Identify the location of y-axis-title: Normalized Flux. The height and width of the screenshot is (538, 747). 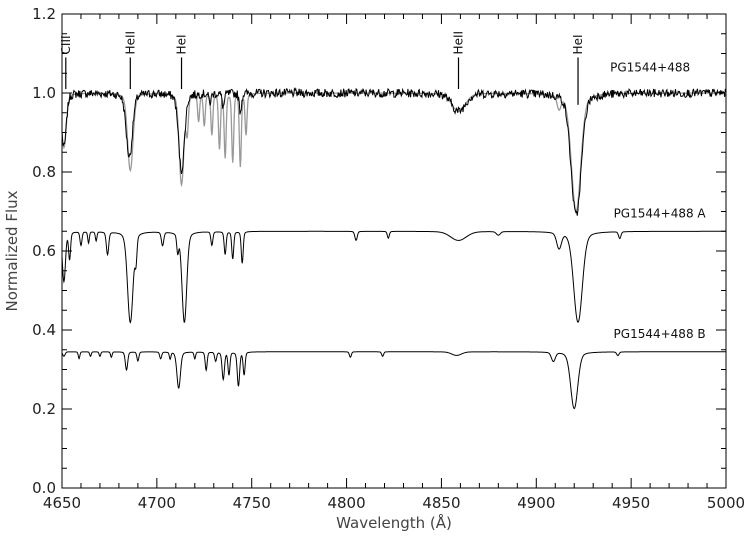
(12, 250).